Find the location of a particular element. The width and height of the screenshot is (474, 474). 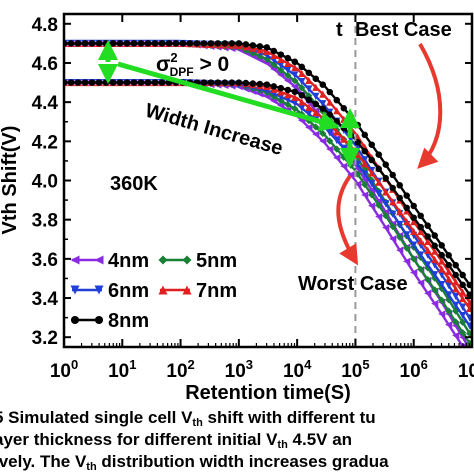

caption-line-3-a: ively. The V is located at coordinates (43, 461).